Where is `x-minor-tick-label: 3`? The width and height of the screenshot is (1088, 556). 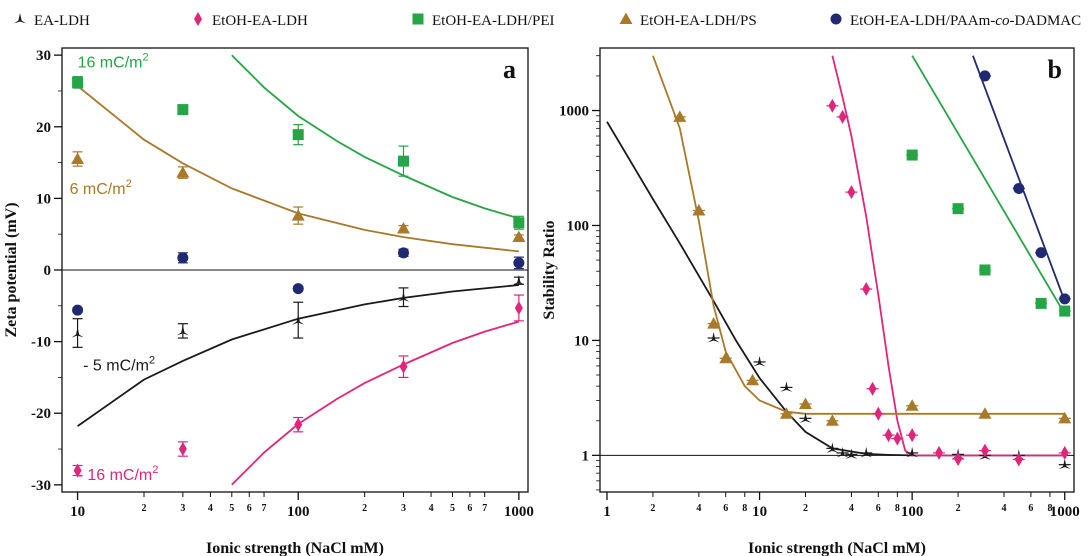 x-minor-tick-label: 3 is located at coordinates (403, 508).